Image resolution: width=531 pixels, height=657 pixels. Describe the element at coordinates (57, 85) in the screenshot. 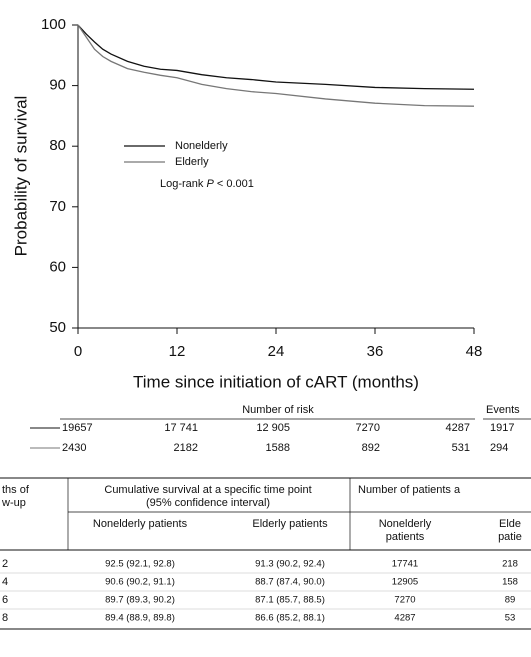

I see `y-tick-label: 90` at that location.